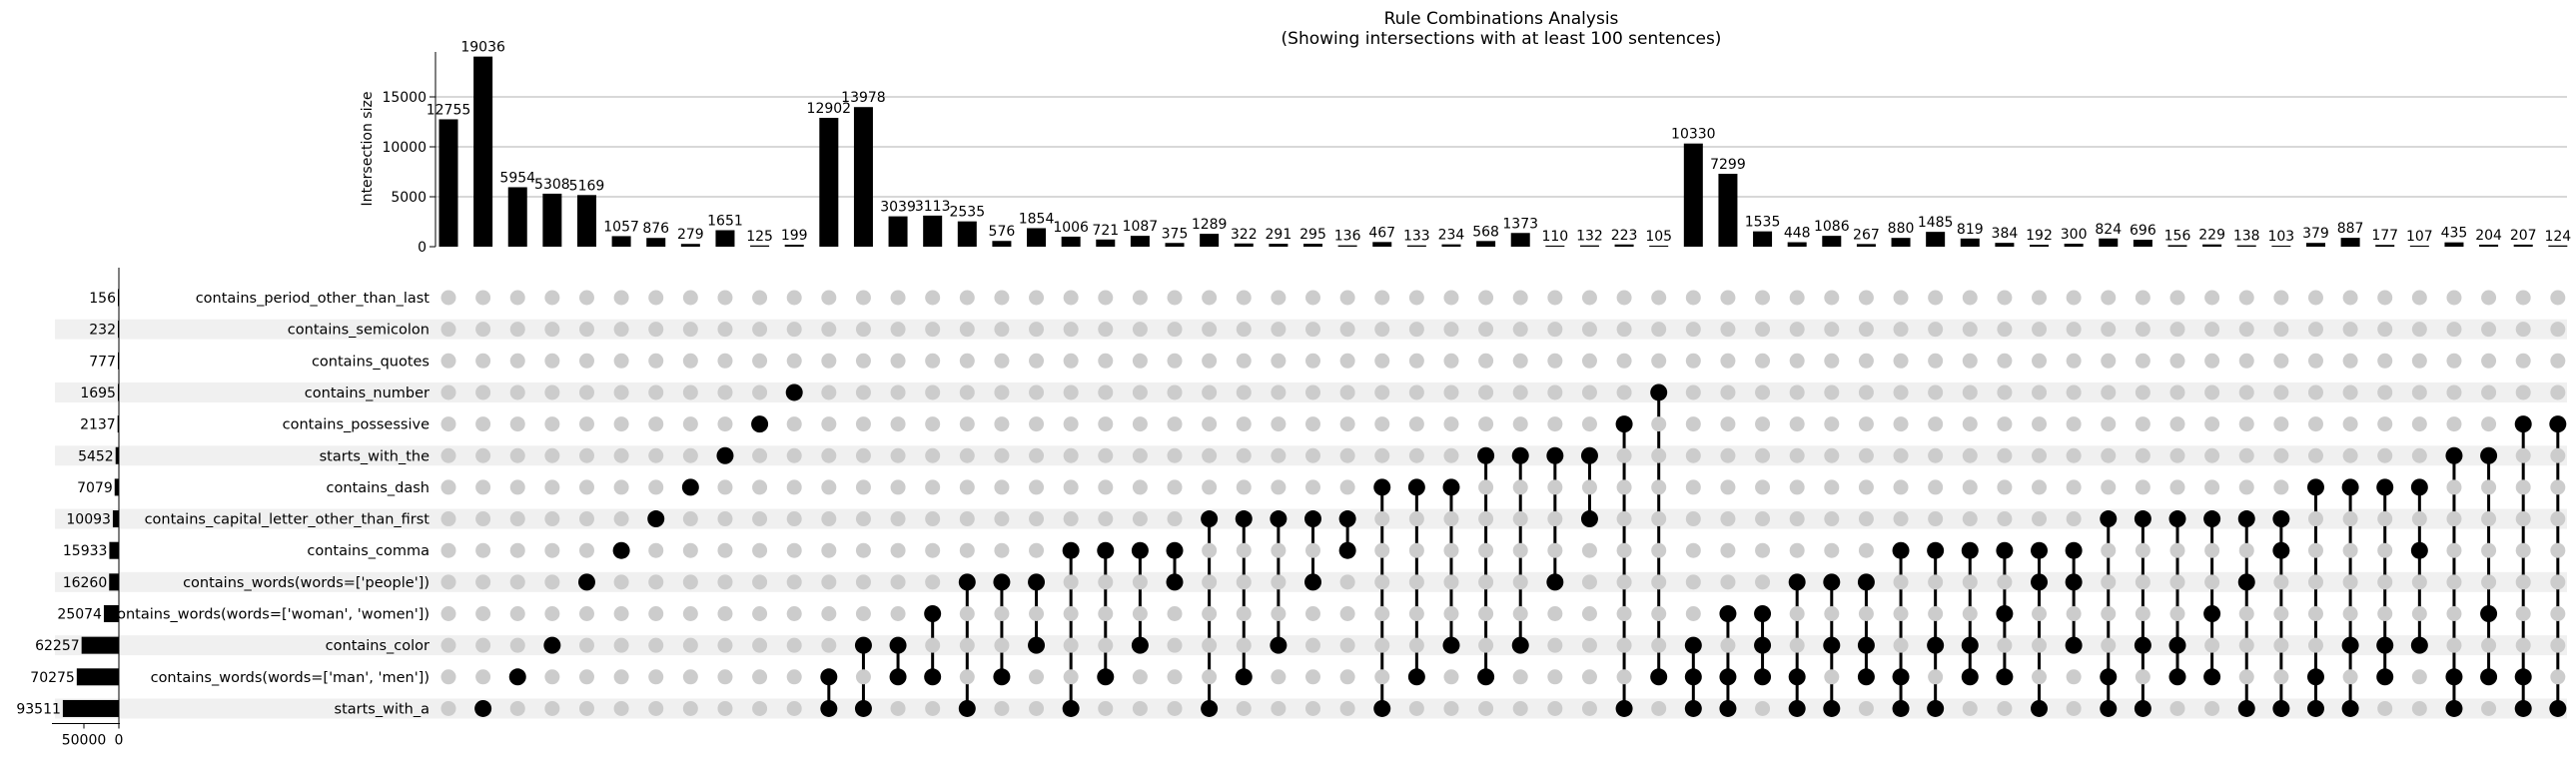 Image resolution: width=2576 pixels, height=770 pixels. I want to click on bar-value-label: 138, so click(2246, 237).